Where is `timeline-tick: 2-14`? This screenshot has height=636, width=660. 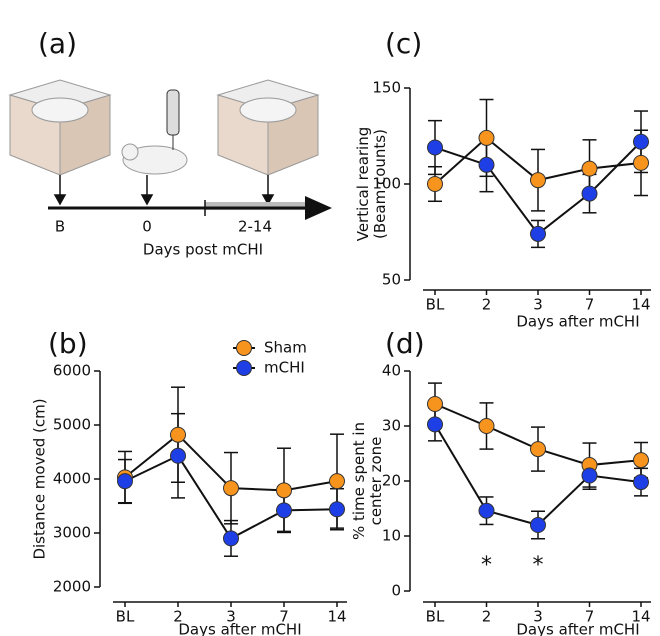
timeline-tick: 2-14 is located at coordinates (255, 227).